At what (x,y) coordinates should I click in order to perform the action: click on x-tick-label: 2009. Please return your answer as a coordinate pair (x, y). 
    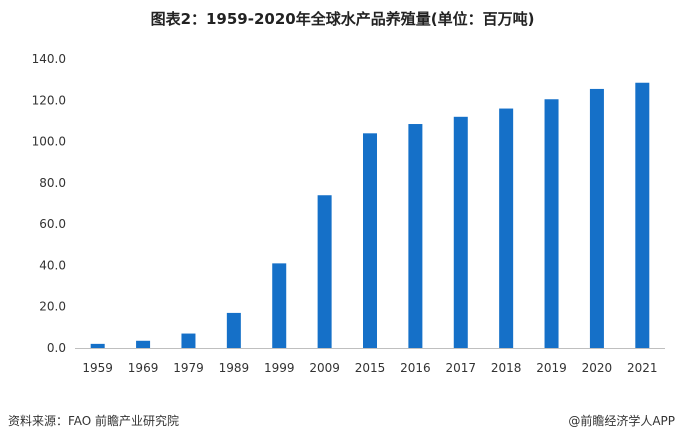
    Looking at the image, I should click on (324, 368).